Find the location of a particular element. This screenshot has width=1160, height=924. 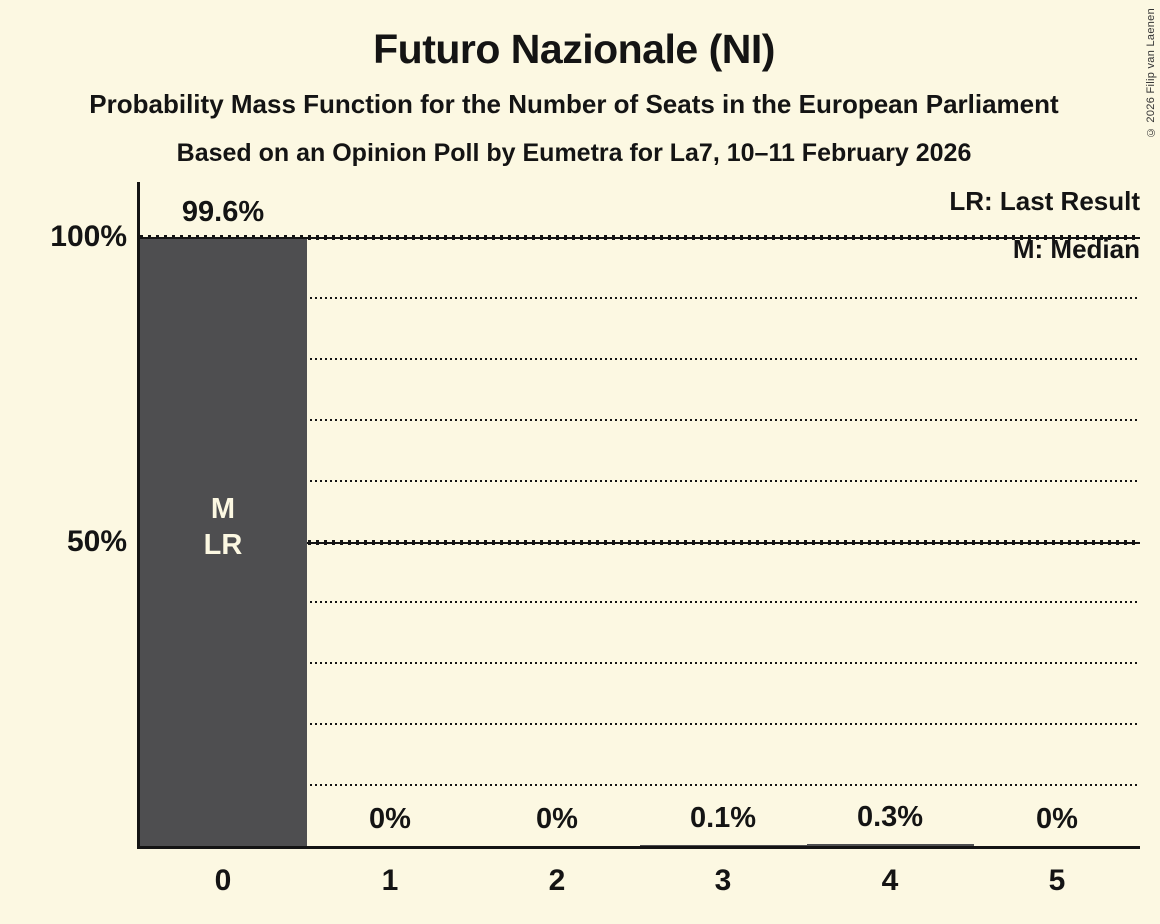

copyright-notice: © 2026 Filip van Laenen is located at coordinates (1151, 73).